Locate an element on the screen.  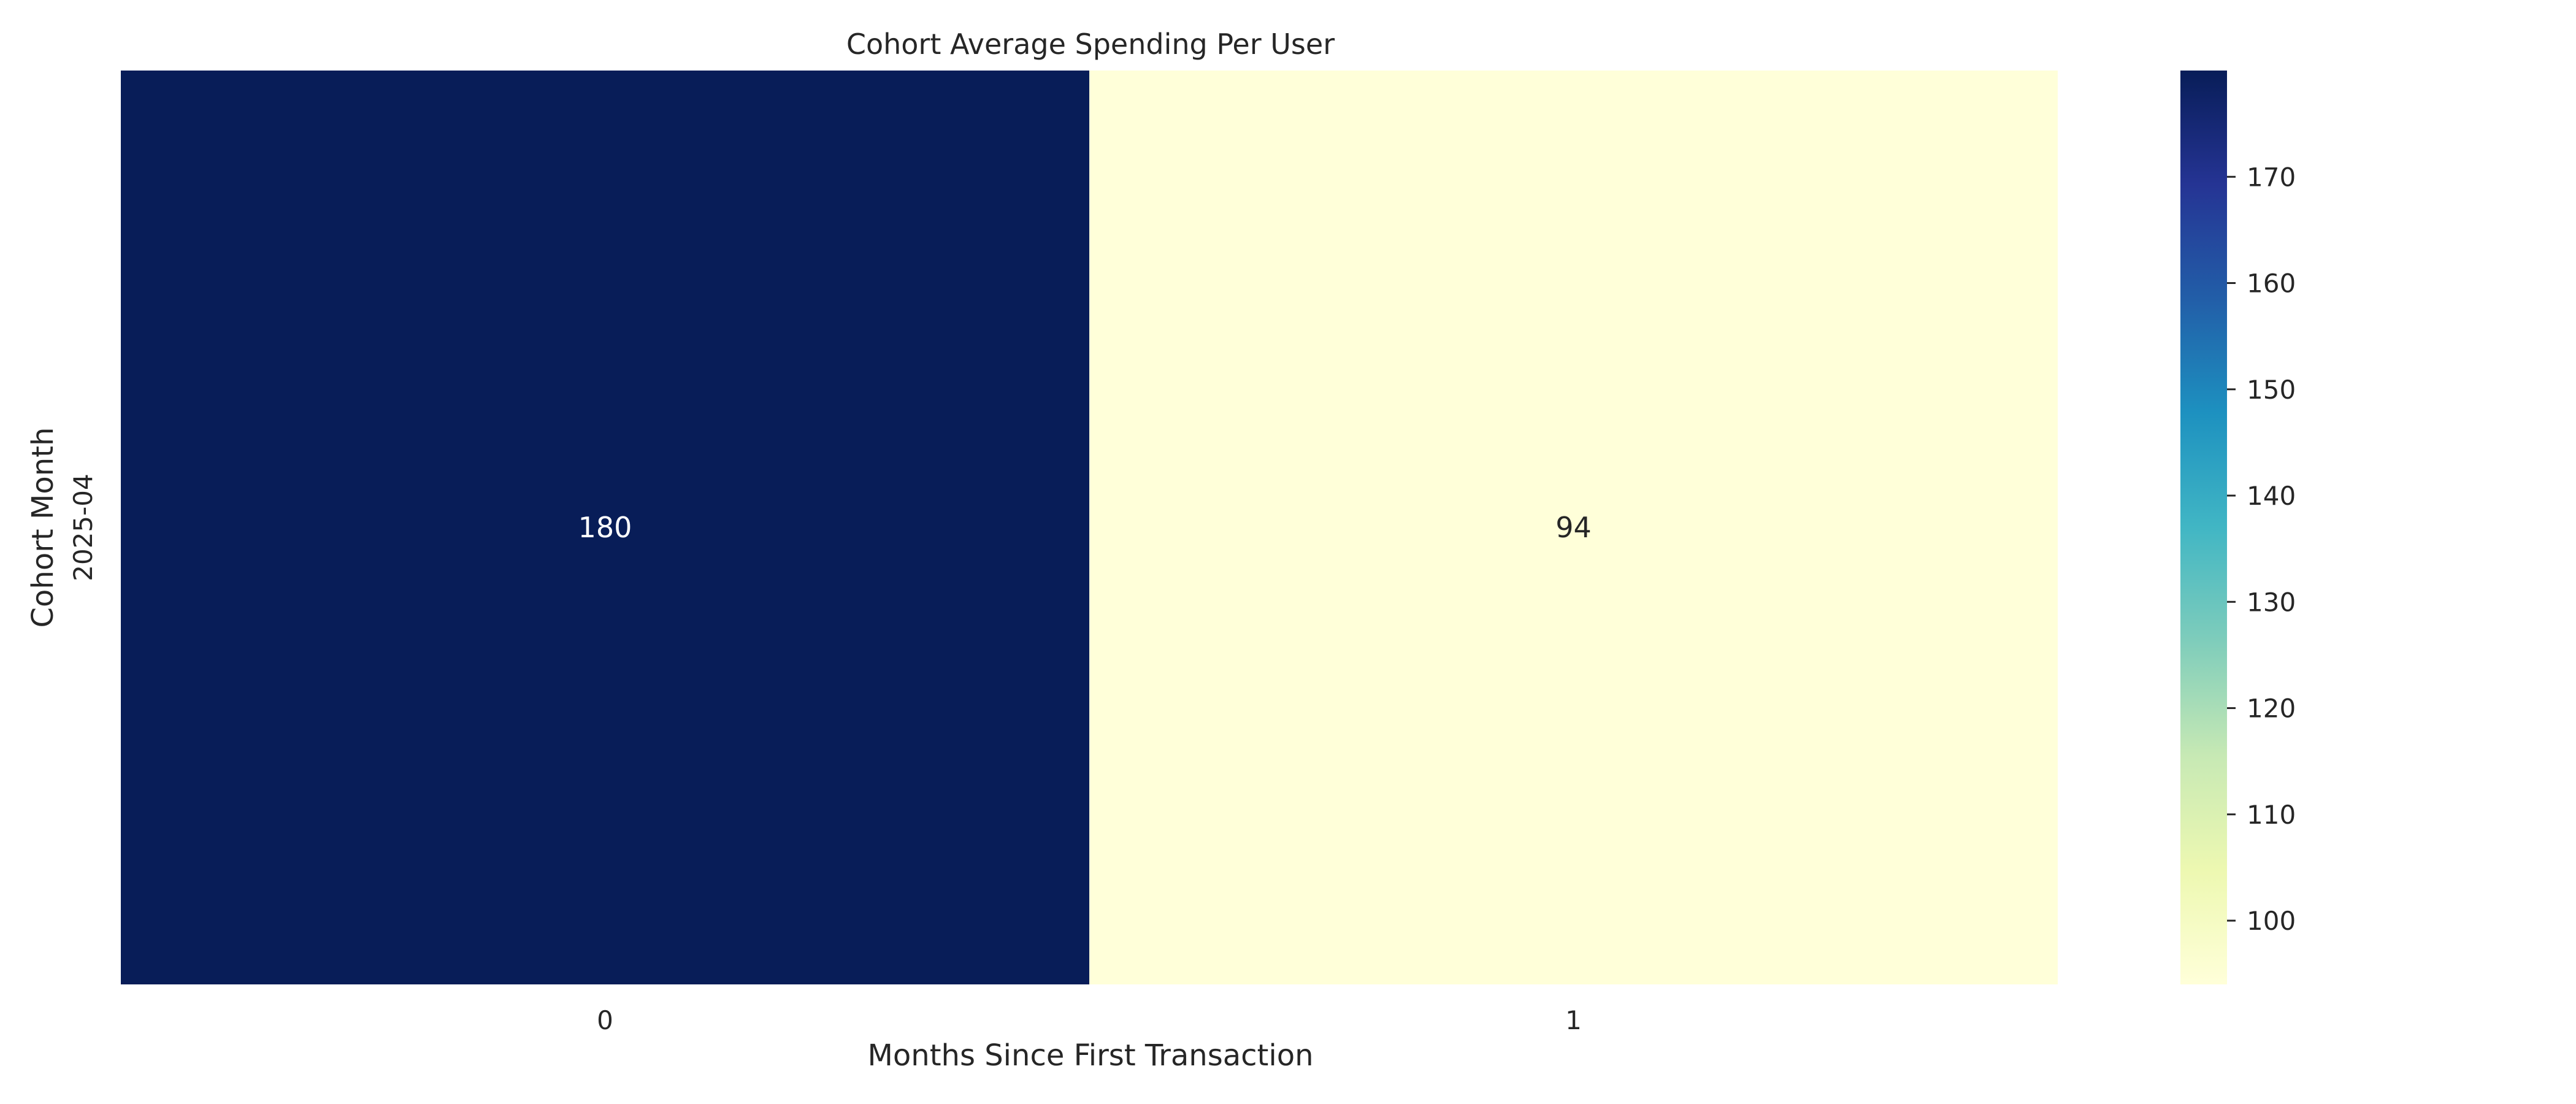
y-tick-label: 2025-04 is located at coordinates (83, 527).